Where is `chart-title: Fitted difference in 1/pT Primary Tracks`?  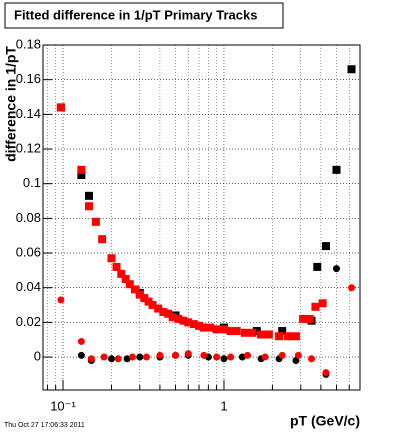 chart-title: Fitted difference in 1/pT Primary Tracks is located at coordinates (135, 14).